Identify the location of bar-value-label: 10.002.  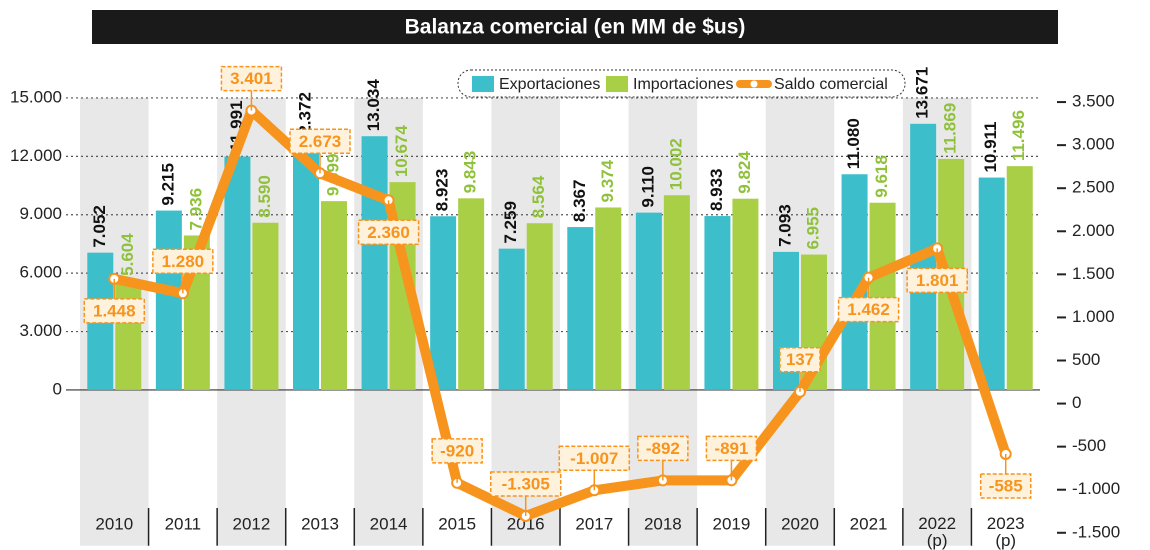
(675, 164).